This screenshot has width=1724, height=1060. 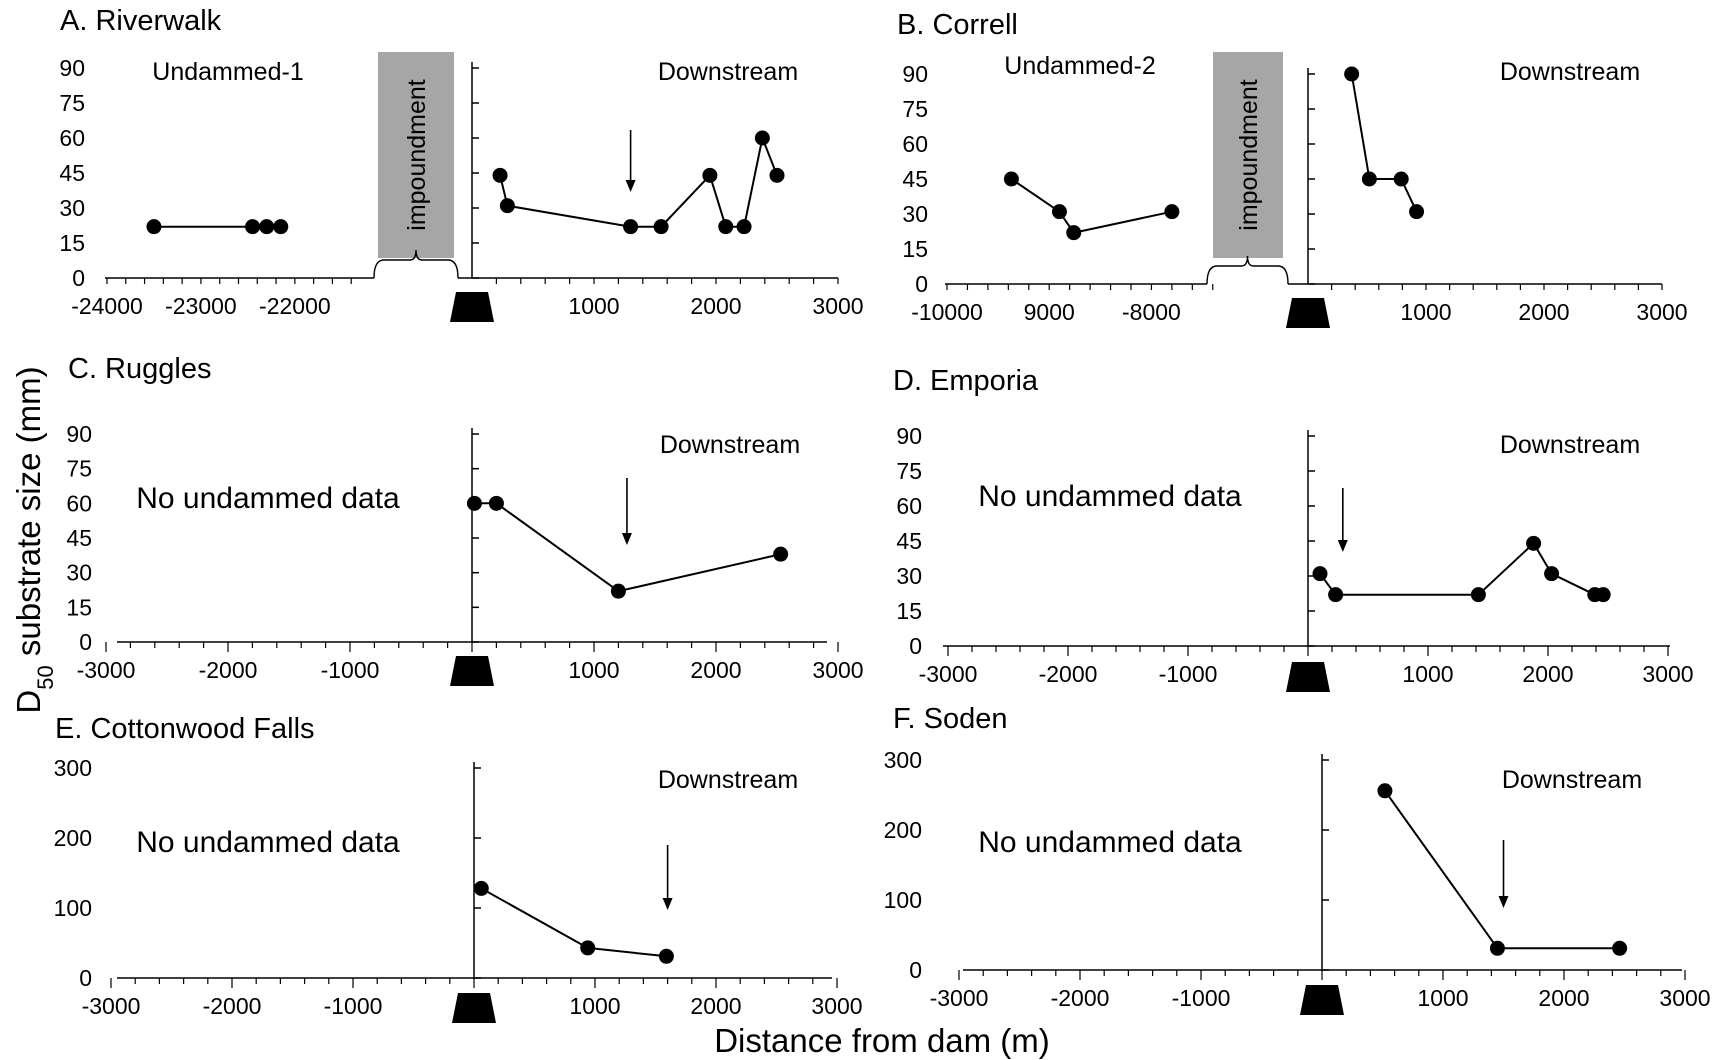 I want to click on y-tick-label: 200, so click(x=73, y=838).